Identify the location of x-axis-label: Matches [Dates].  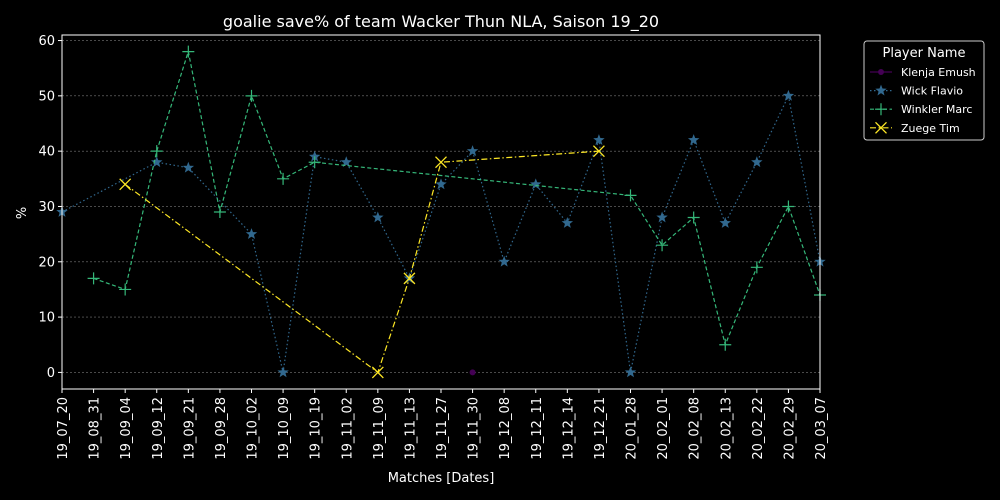
(441, 478).